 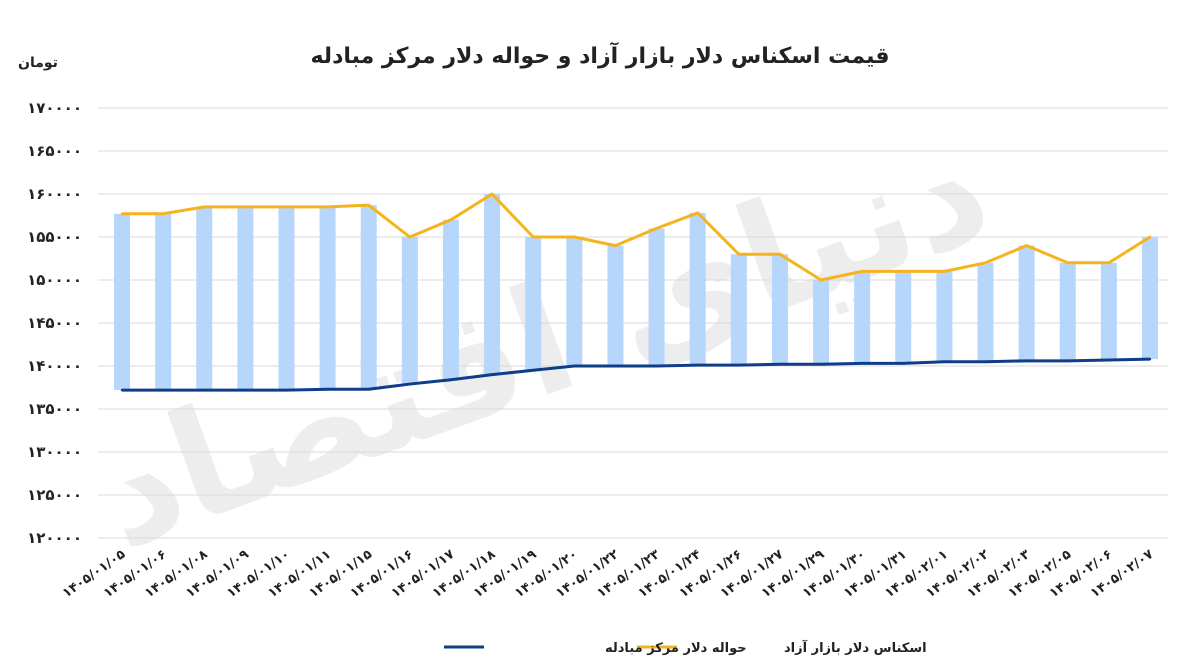 What do you see at coordinates (54, 194) in the screenshot?
I see `y-tick-label: ۱۶۰۰۰۰` at bounding box center [54, 194].